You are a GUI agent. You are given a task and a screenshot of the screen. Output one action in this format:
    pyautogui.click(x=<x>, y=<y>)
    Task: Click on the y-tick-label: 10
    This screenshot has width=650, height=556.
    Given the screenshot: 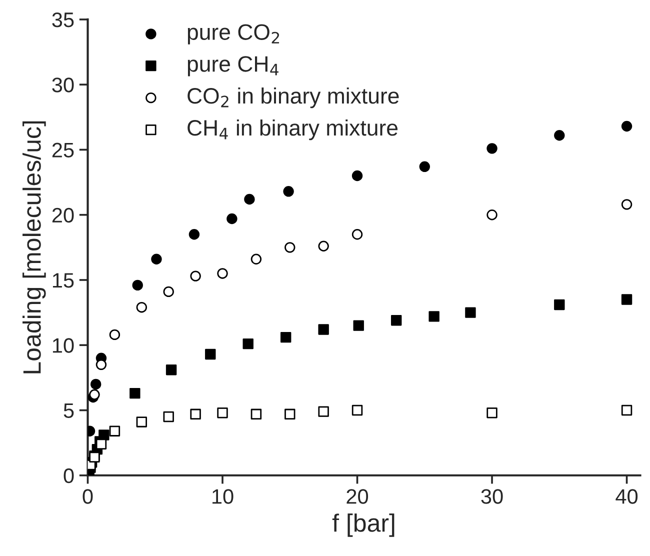 What is the action you would take?
    pyautogui.click(x=63, y=345)
    